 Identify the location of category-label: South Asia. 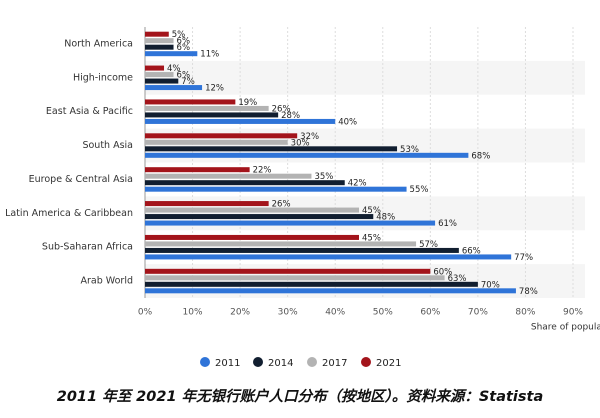
(107, 145).